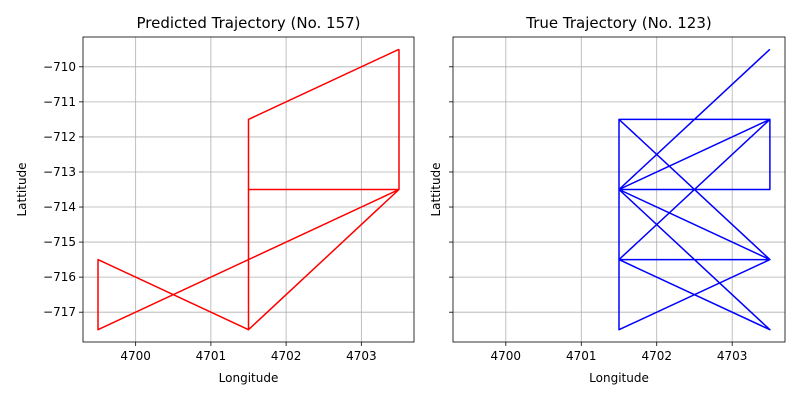 This screenshot has height=400, width=800. What do you see at coordinates (59, 207) in the screenshot?
I see `y-tick-label: −714` at bounding box center [59, 207].